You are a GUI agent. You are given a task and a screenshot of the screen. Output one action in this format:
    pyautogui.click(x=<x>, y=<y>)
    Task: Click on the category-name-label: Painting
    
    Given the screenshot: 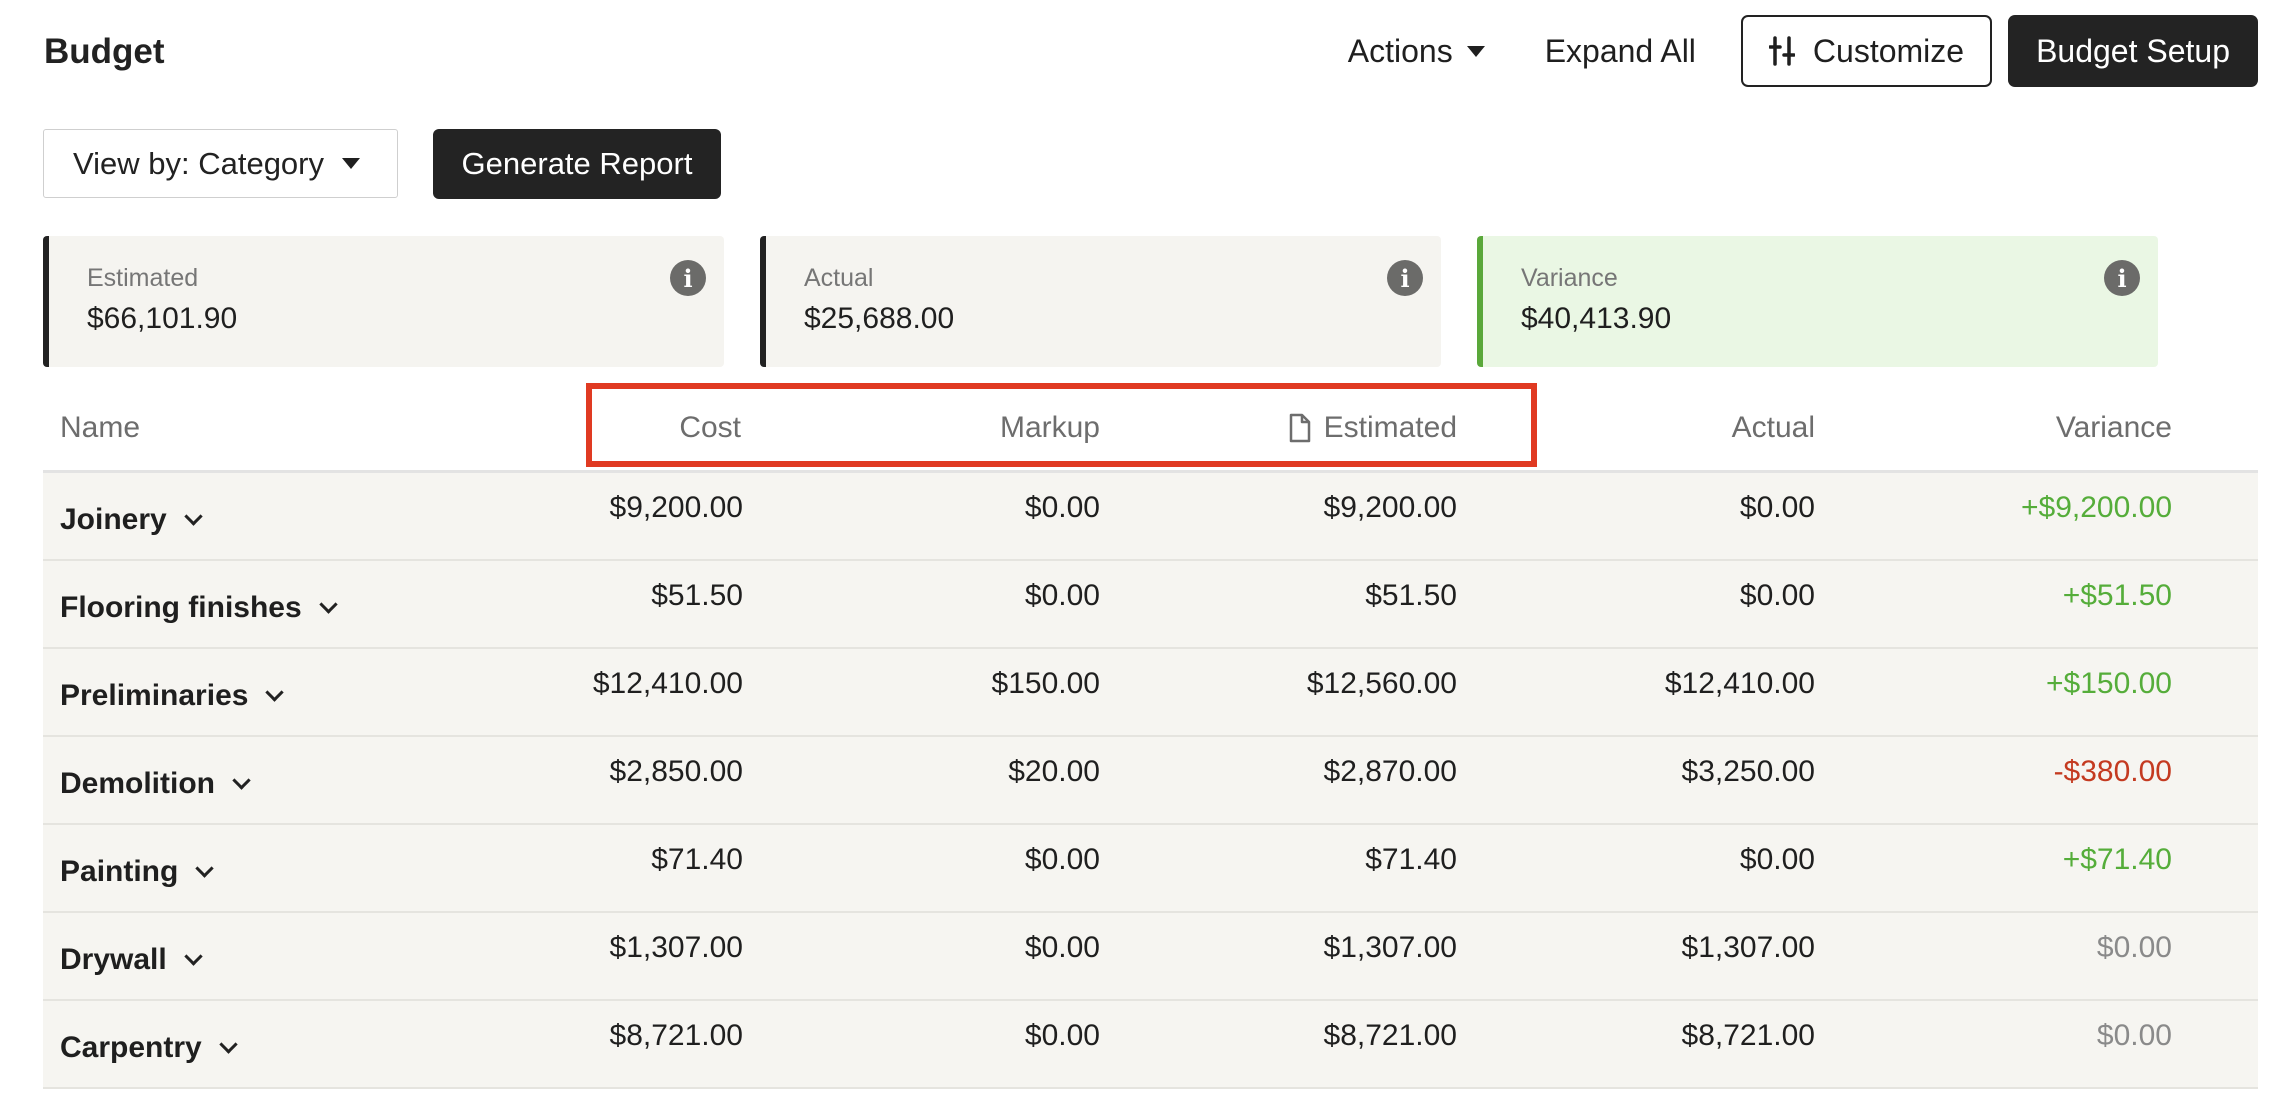 What is the action you would take?
    pyautogui.click(x=119, y=871)
    